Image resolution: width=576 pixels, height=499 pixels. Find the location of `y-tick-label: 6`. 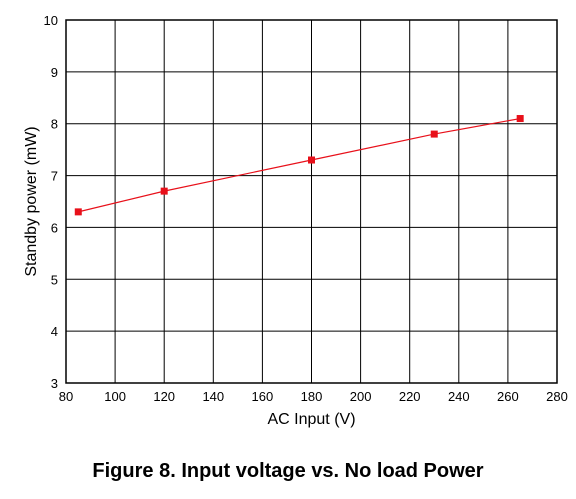

y-tick-label: 6 is located at coordinates (54, 227).